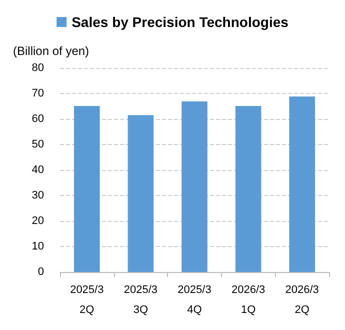  What do you see at coordinates (38, 221) in the screenshot?
I see `y-tick-label: 20` at bounding box center [38, 221].